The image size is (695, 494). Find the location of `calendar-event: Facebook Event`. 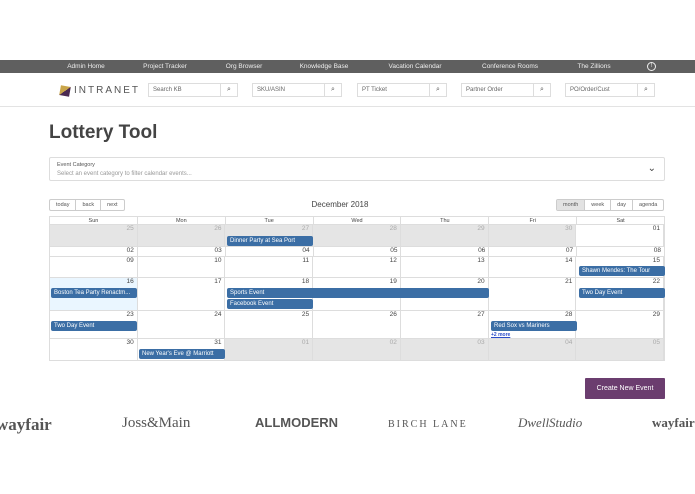

calendar-event: Facebook Event is located at coordinates (270, 304).